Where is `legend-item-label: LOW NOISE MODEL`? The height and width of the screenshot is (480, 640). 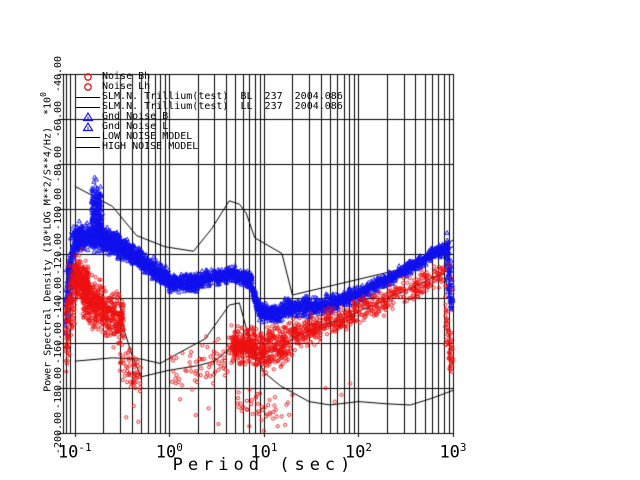
legend-item-label: LOW NOISE MODEL is located at coordinates (147, 136).